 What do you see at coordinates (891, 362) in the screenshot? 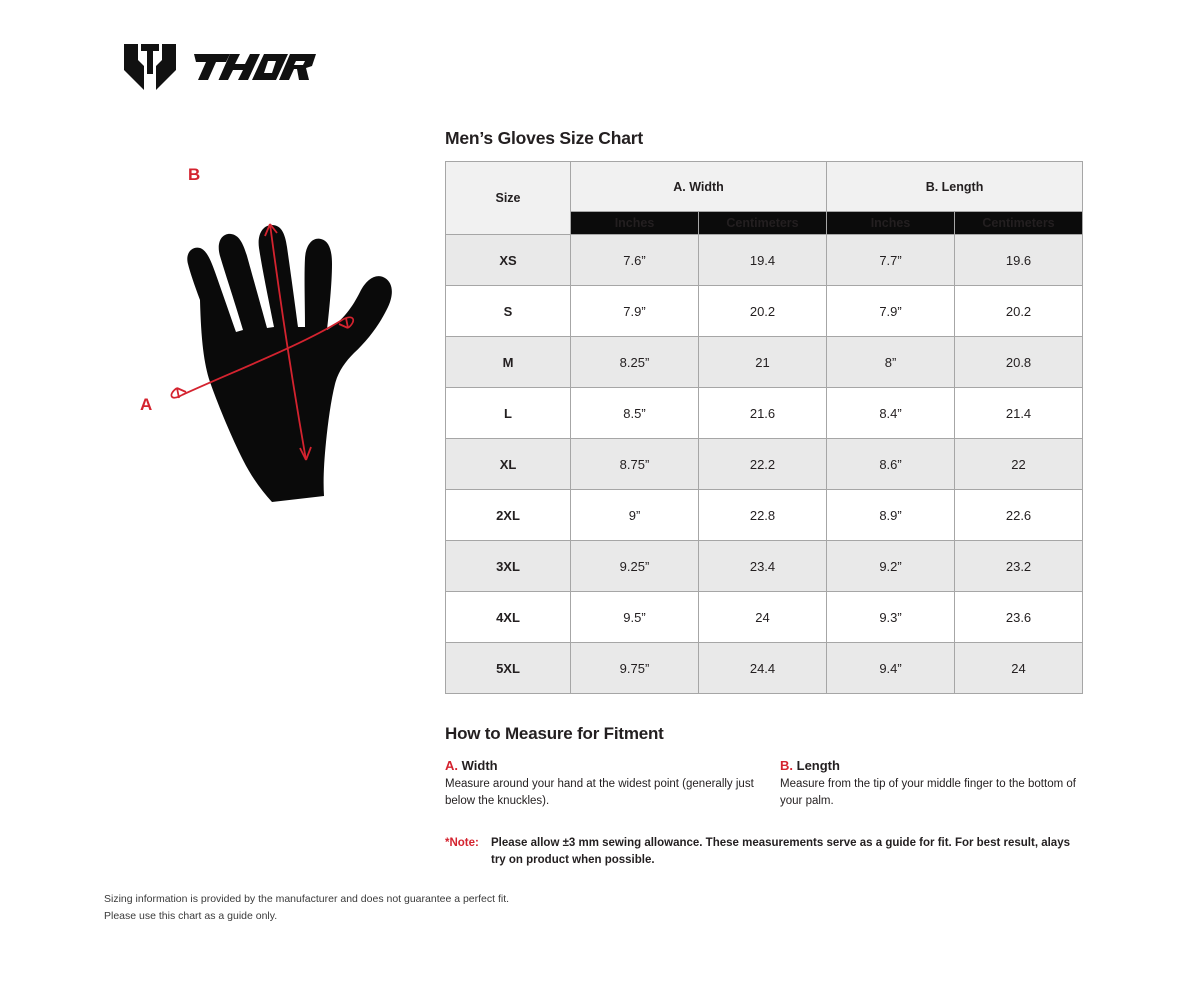
I see `cell-length-inches: 8”` at bounding box center [891, 362].